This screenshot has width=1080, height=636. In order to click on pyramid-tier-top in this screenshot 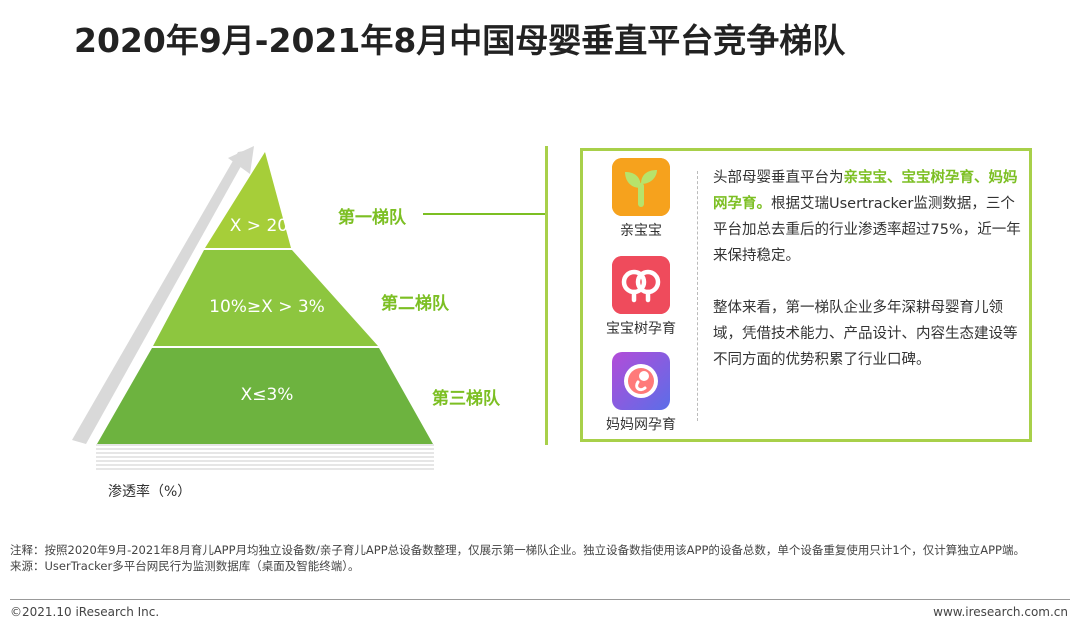, I will do `click(248, 200)`.